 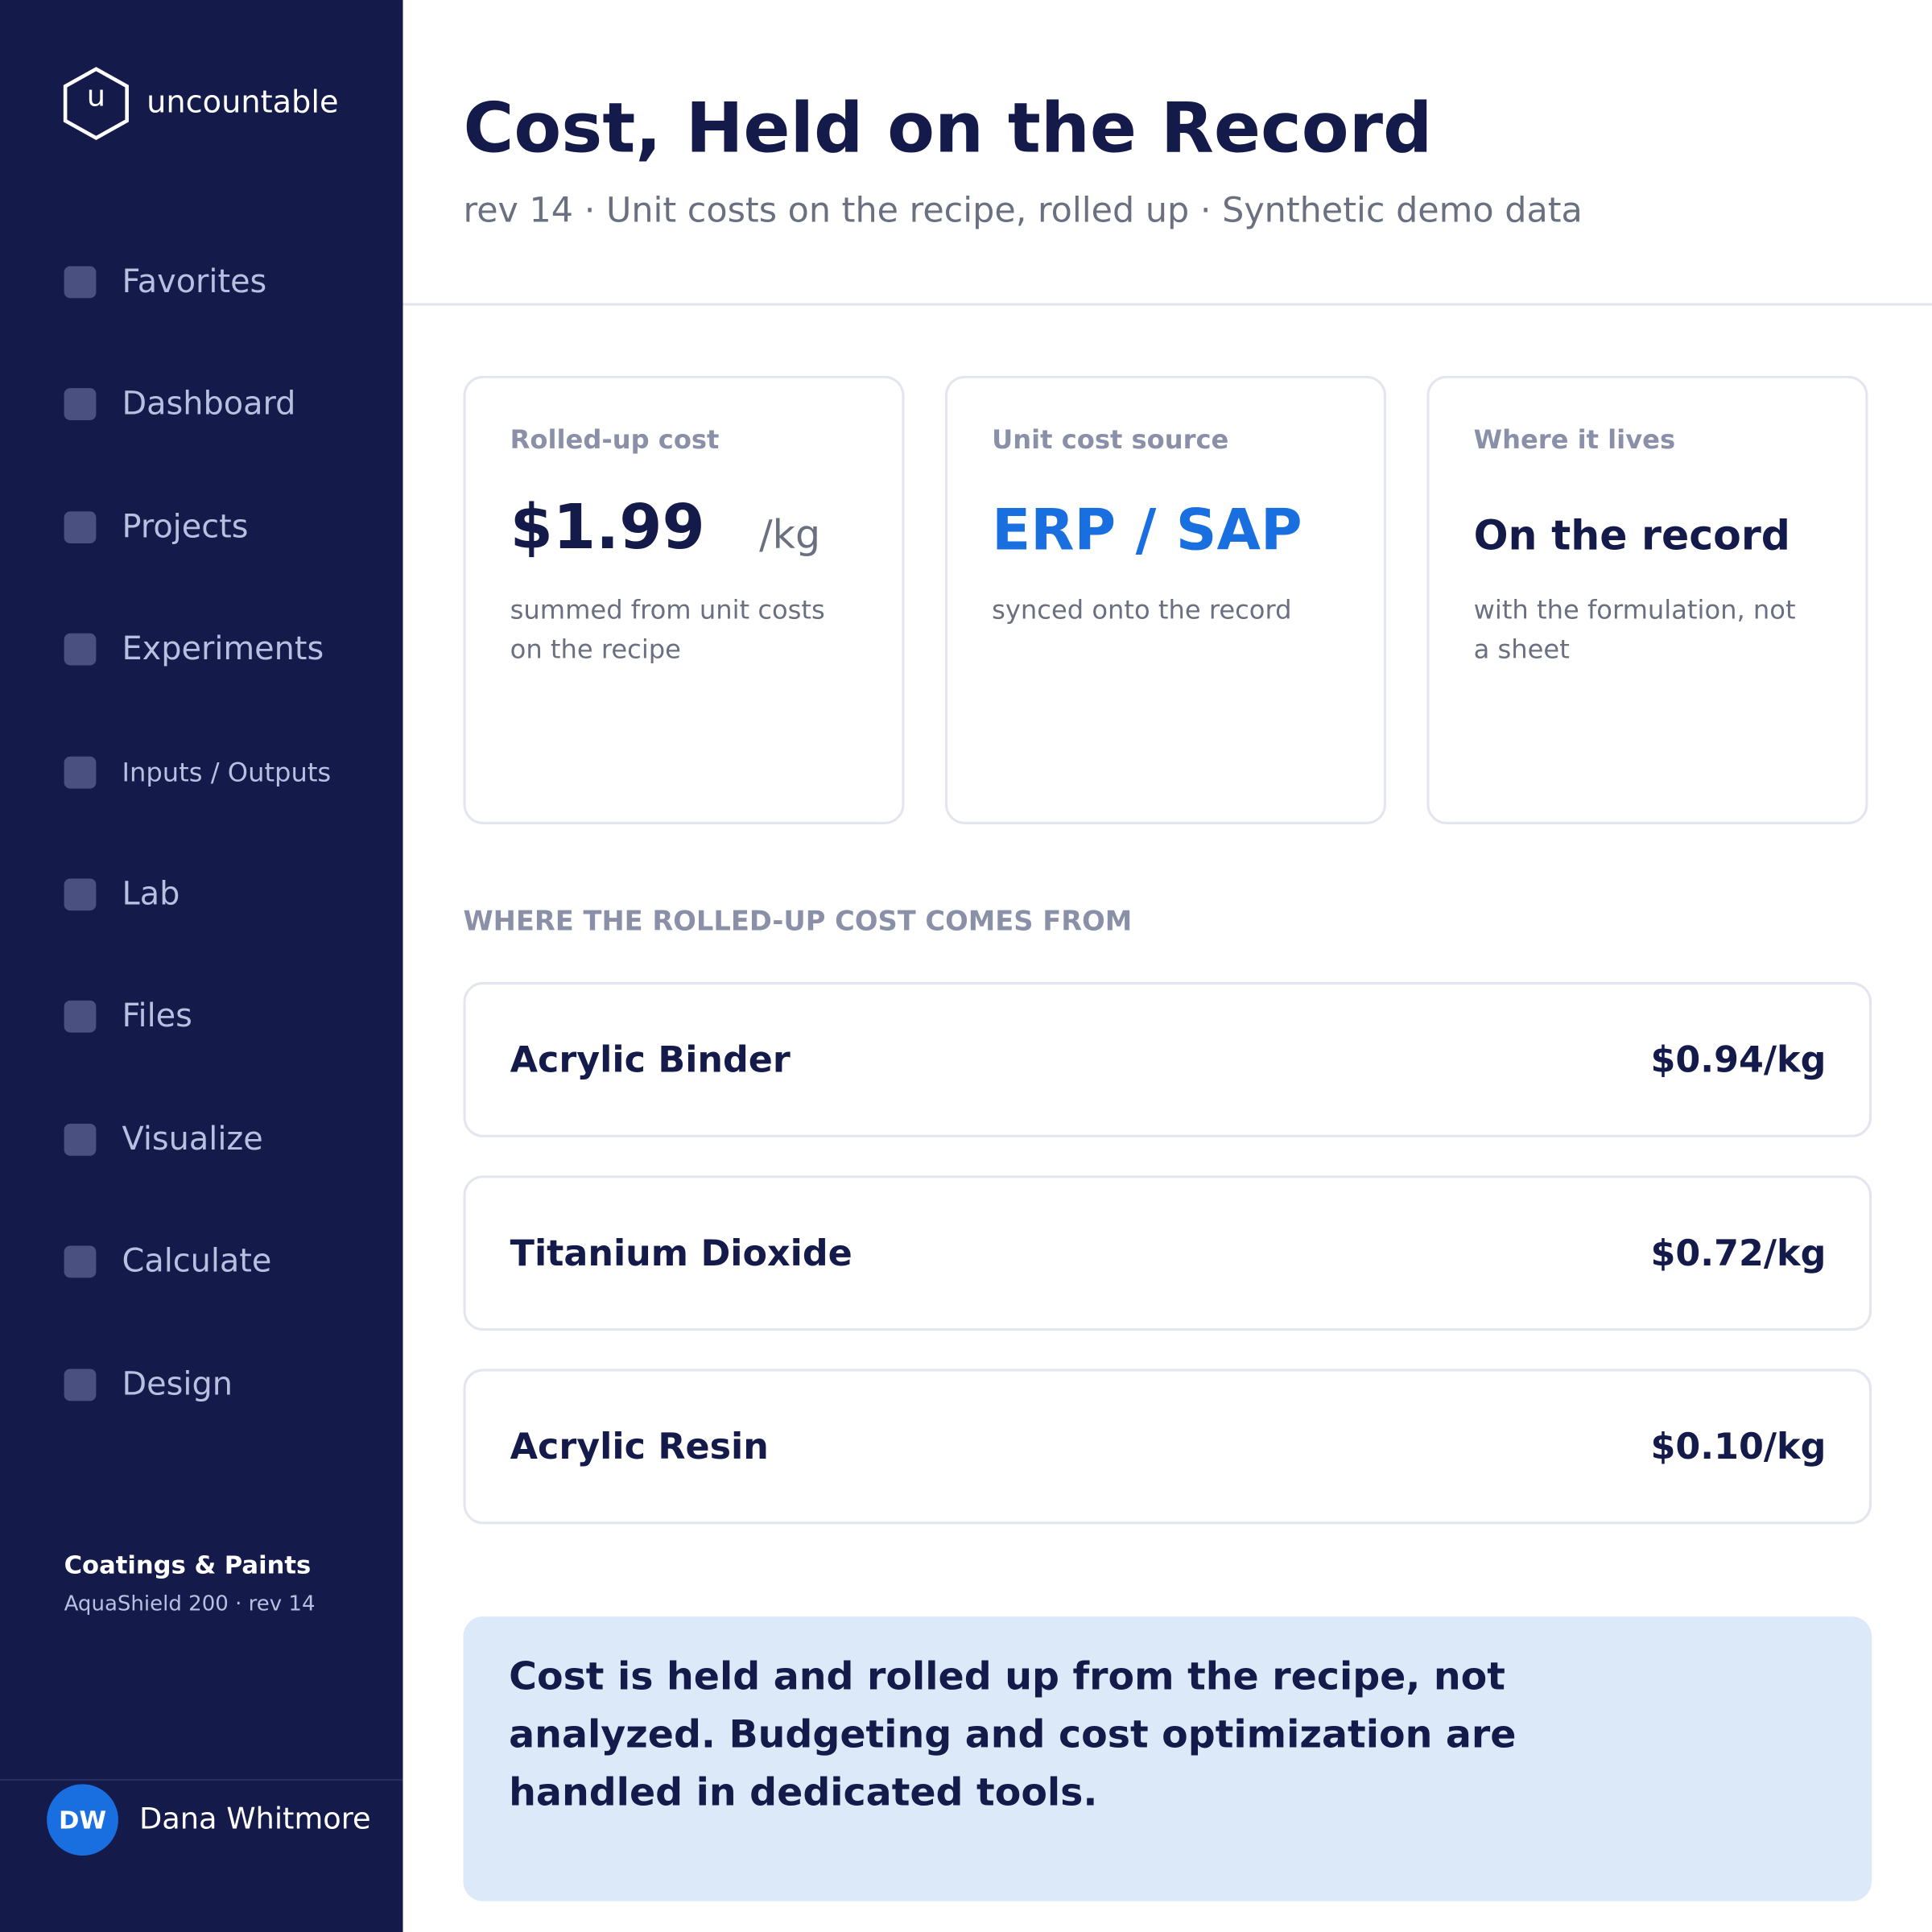 What do you see at coordinates (607, 527) in the screenshot?
I see `card-value-text: $1.99` at bounding box center [607, 527].